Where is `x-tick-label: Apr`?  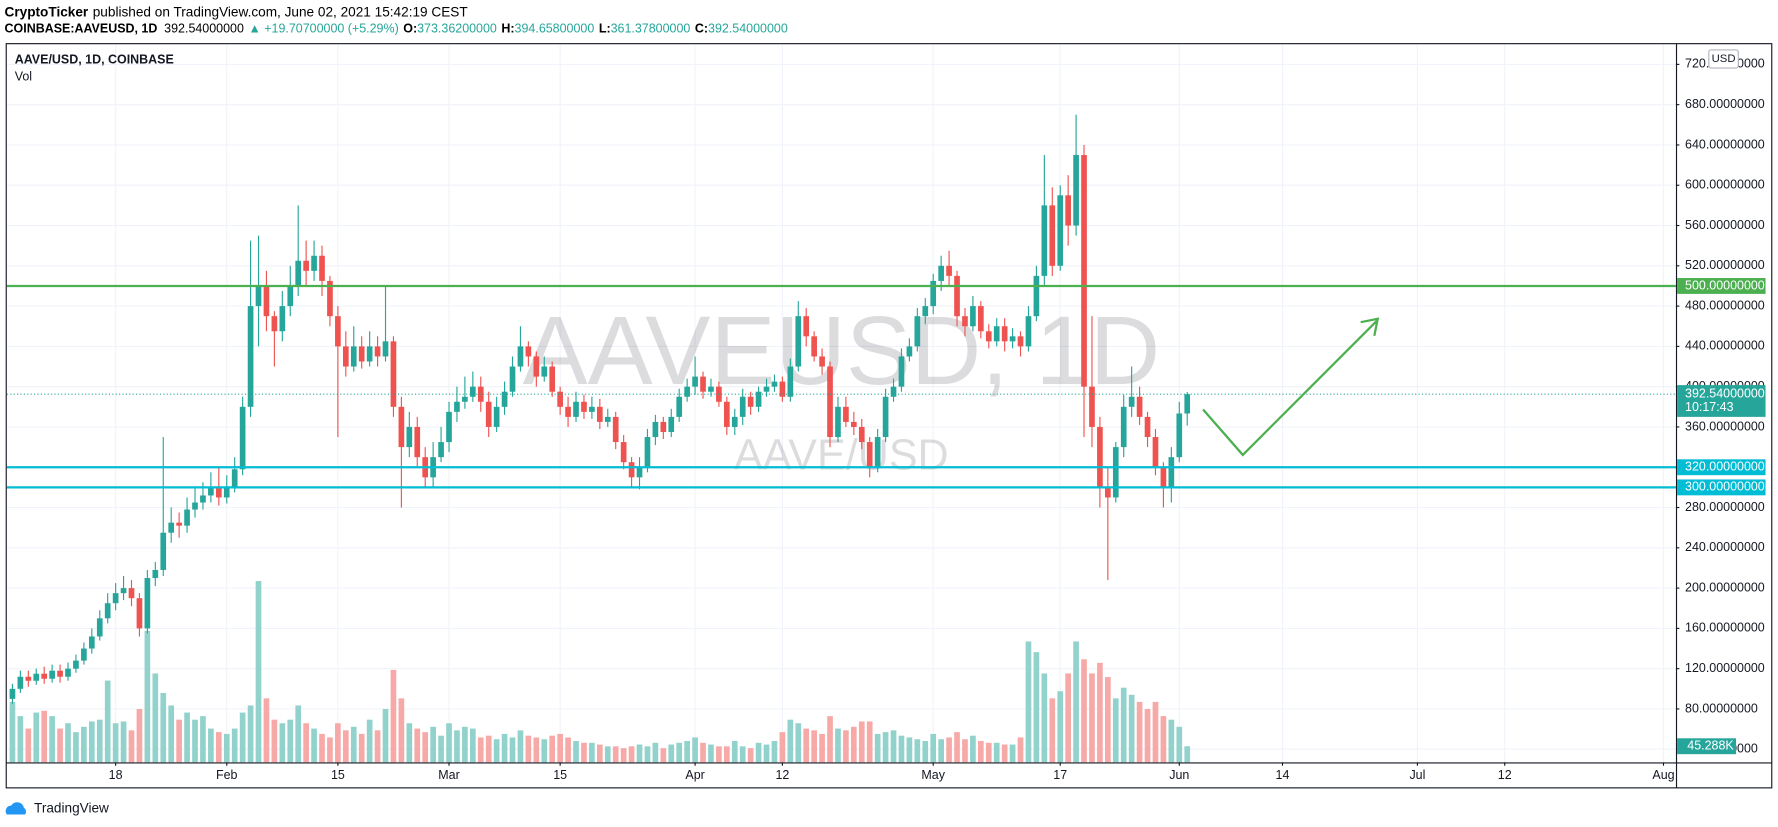
x-tick-label: Apr is located at coordinates (694, 775).